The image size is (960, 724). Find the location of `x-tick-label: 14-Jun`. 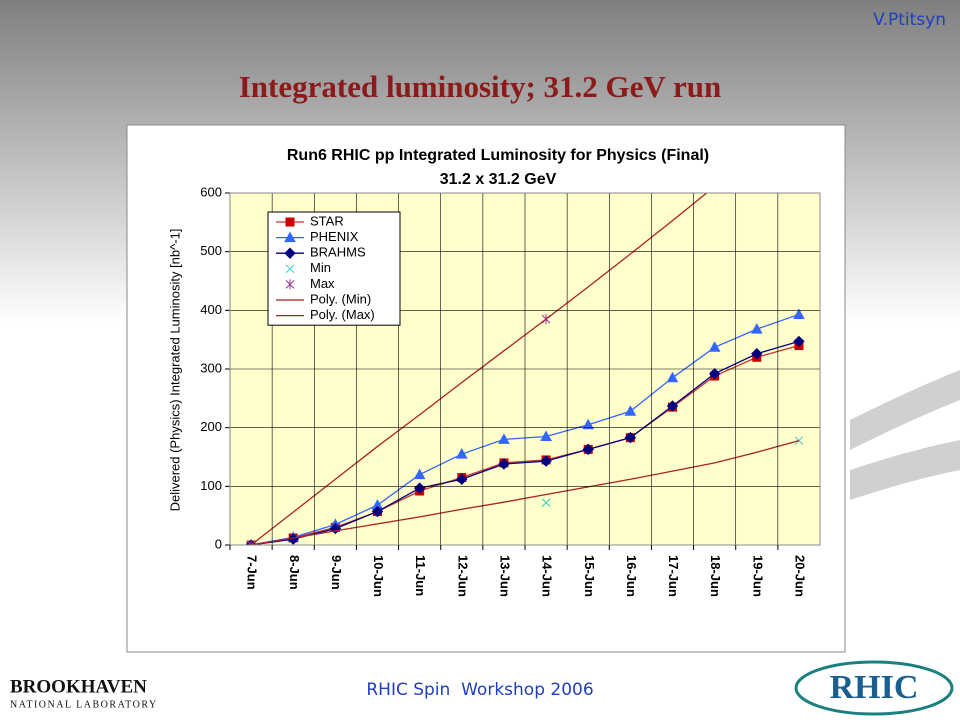

x-tick-label: 14-Jun is located at coordinates (547, 576).